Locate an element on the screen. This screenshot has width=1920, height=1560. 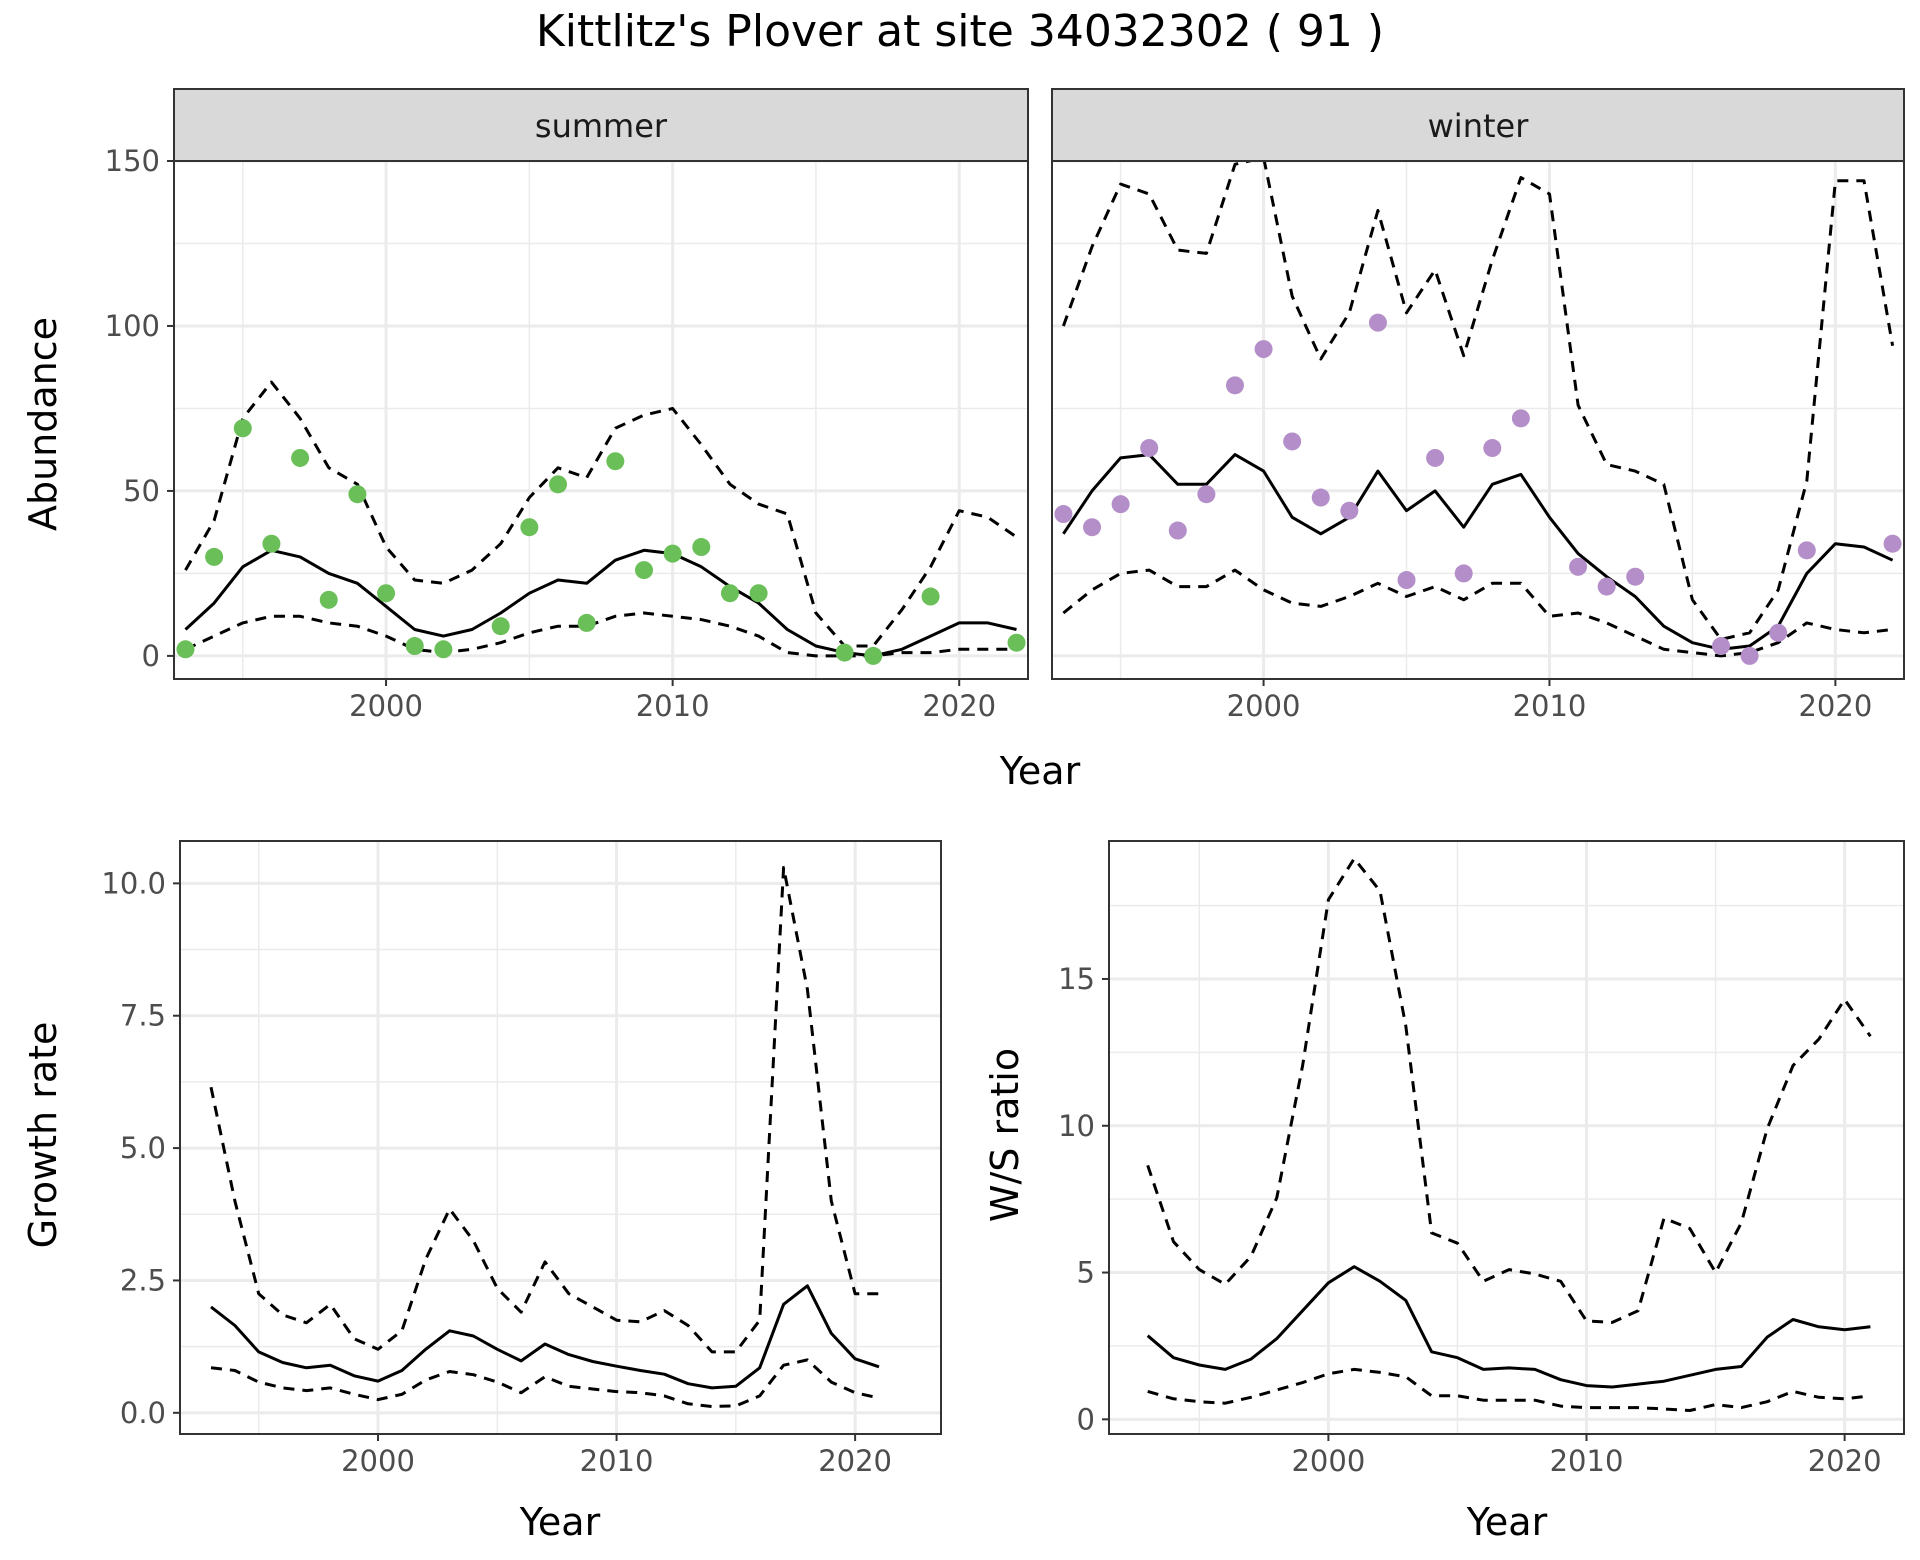
y-tick-label: 150 is located at coordinates (132, 161).